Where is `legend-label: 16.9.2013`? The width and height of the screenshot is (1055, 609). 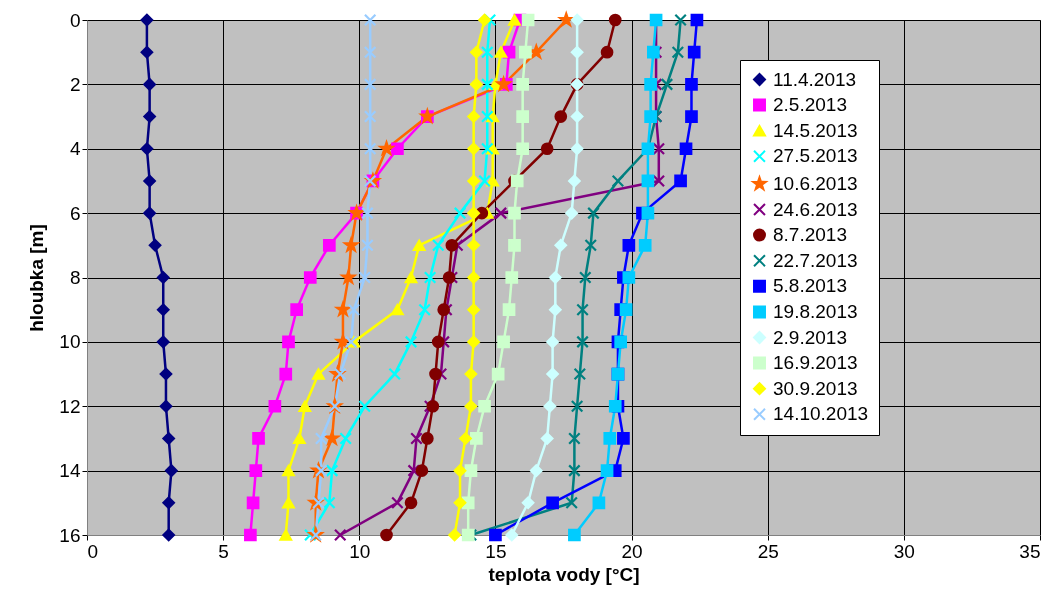
legend-label: 16.9.2013 is located at coordinates (815, 363).